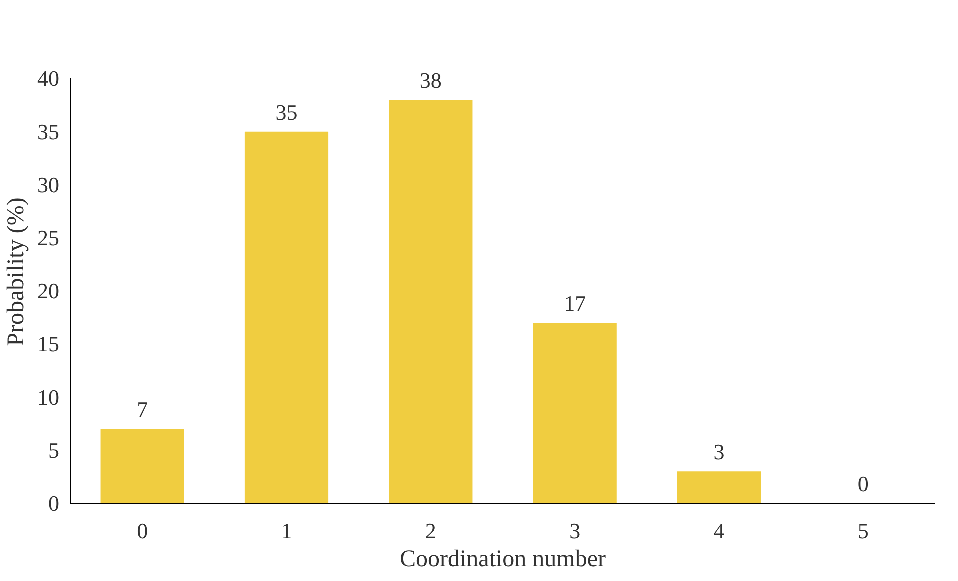 The image size is (958, 581). I want to click on y-tick-label: 35, so click(49, 131).